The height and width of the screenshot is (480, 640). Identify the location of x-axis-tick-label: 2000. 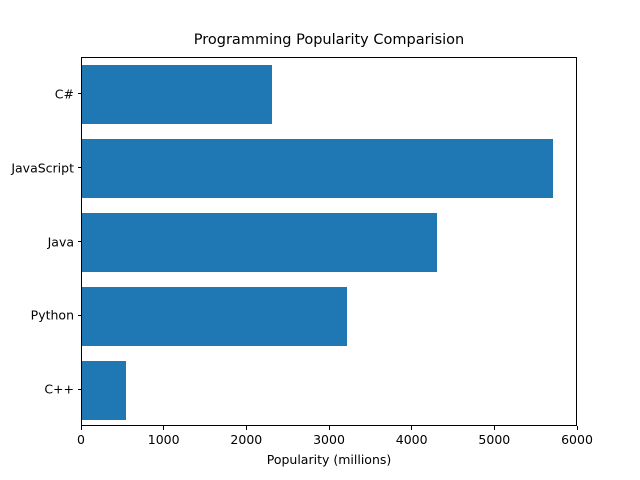
(246, 439).